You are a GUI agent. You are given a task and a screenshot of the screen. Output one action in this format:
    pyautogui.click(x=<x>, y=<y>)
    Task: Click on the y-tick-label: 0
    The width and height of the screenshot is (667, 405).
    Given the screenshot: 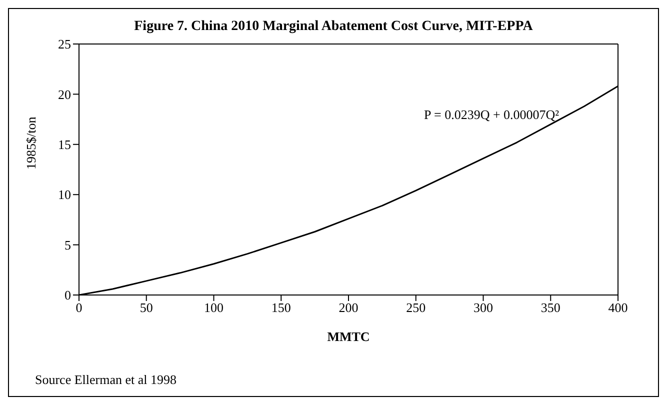 What is the action you would take?
    pyautogui.click(x=67, y=295)
    